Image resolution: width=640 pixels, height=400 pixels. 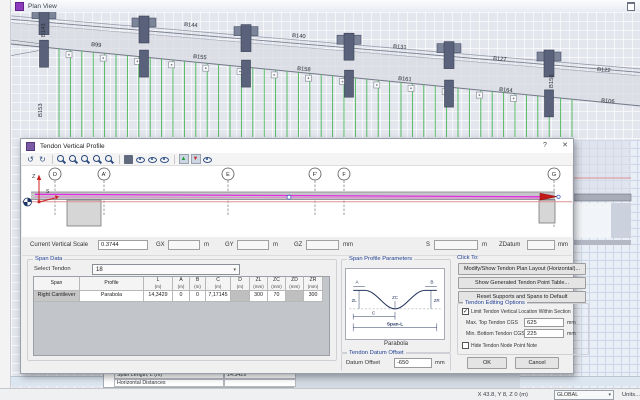 What do you see at coordinates (395, 324) in the screenshot?
I see `dim-spanl-label: Span-L` at bounding box center [395, 324].